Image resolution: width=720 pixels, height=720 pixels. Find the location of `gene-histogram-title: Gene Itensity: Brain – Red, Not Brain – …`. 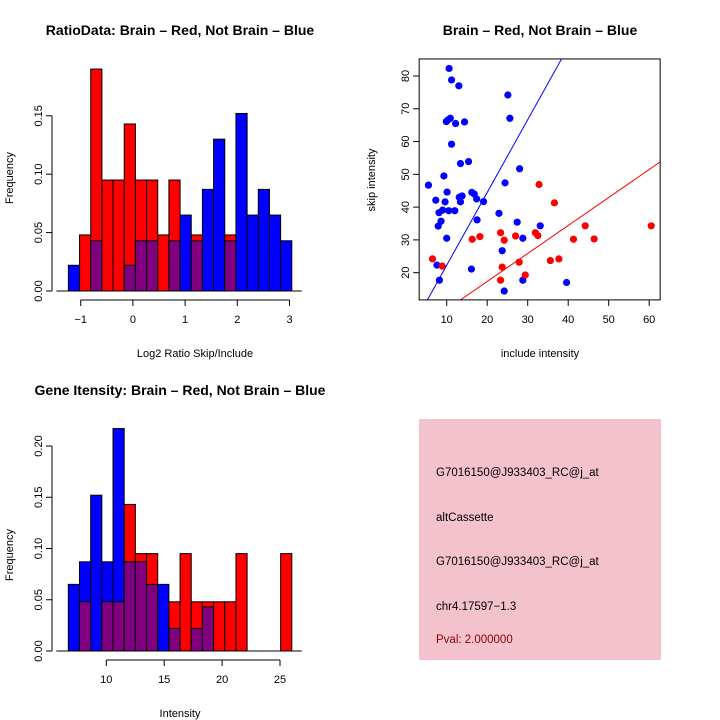

gene-histogram-title: Gene Itensity: Brain – Red, Not Brain – … is located at coordinates (180, 390).